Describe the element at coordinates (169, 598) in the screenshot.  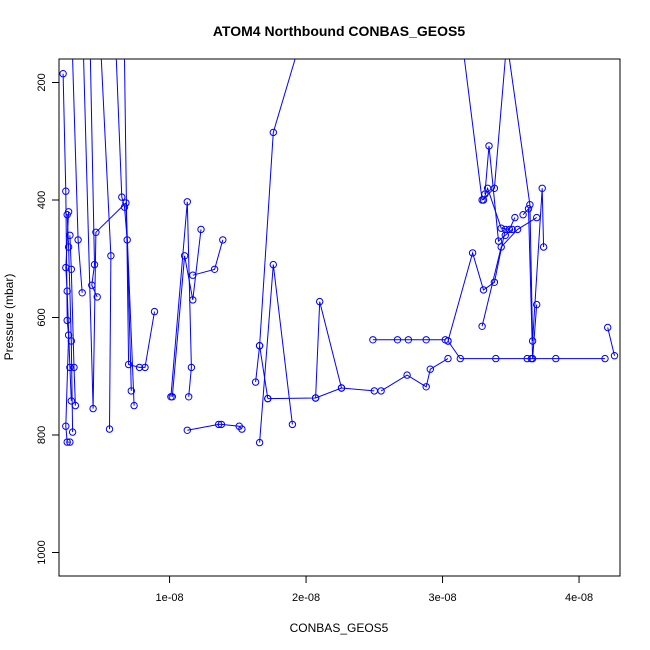
I see `x-tick-label: 1e-08` at that location.